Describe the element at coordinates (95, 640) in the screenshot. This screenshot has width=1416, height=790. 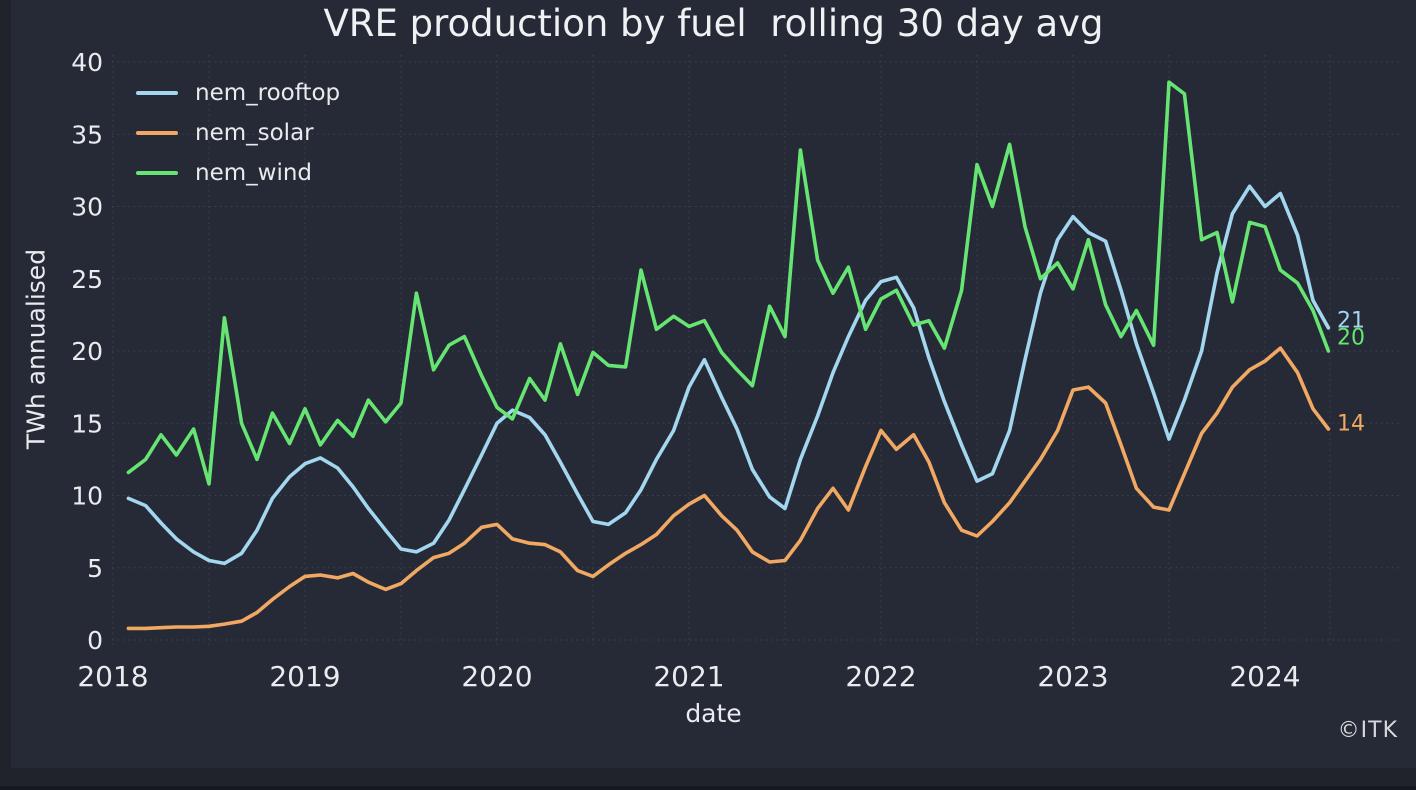
I see `y-tick-label: 0` at that location.